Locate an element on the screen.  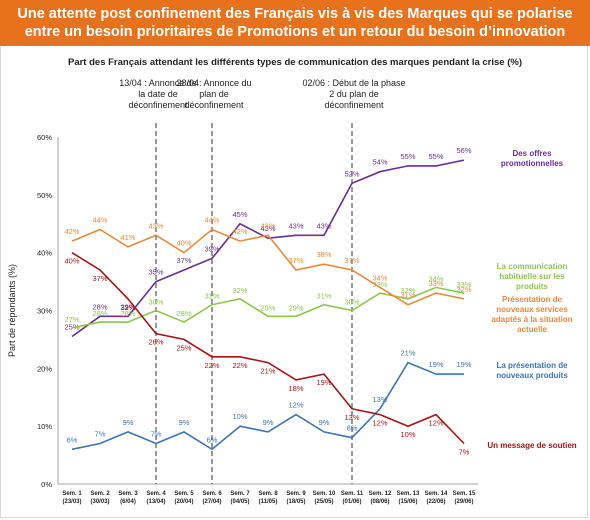
data-label: 18% is located at coordinates (295, 388).